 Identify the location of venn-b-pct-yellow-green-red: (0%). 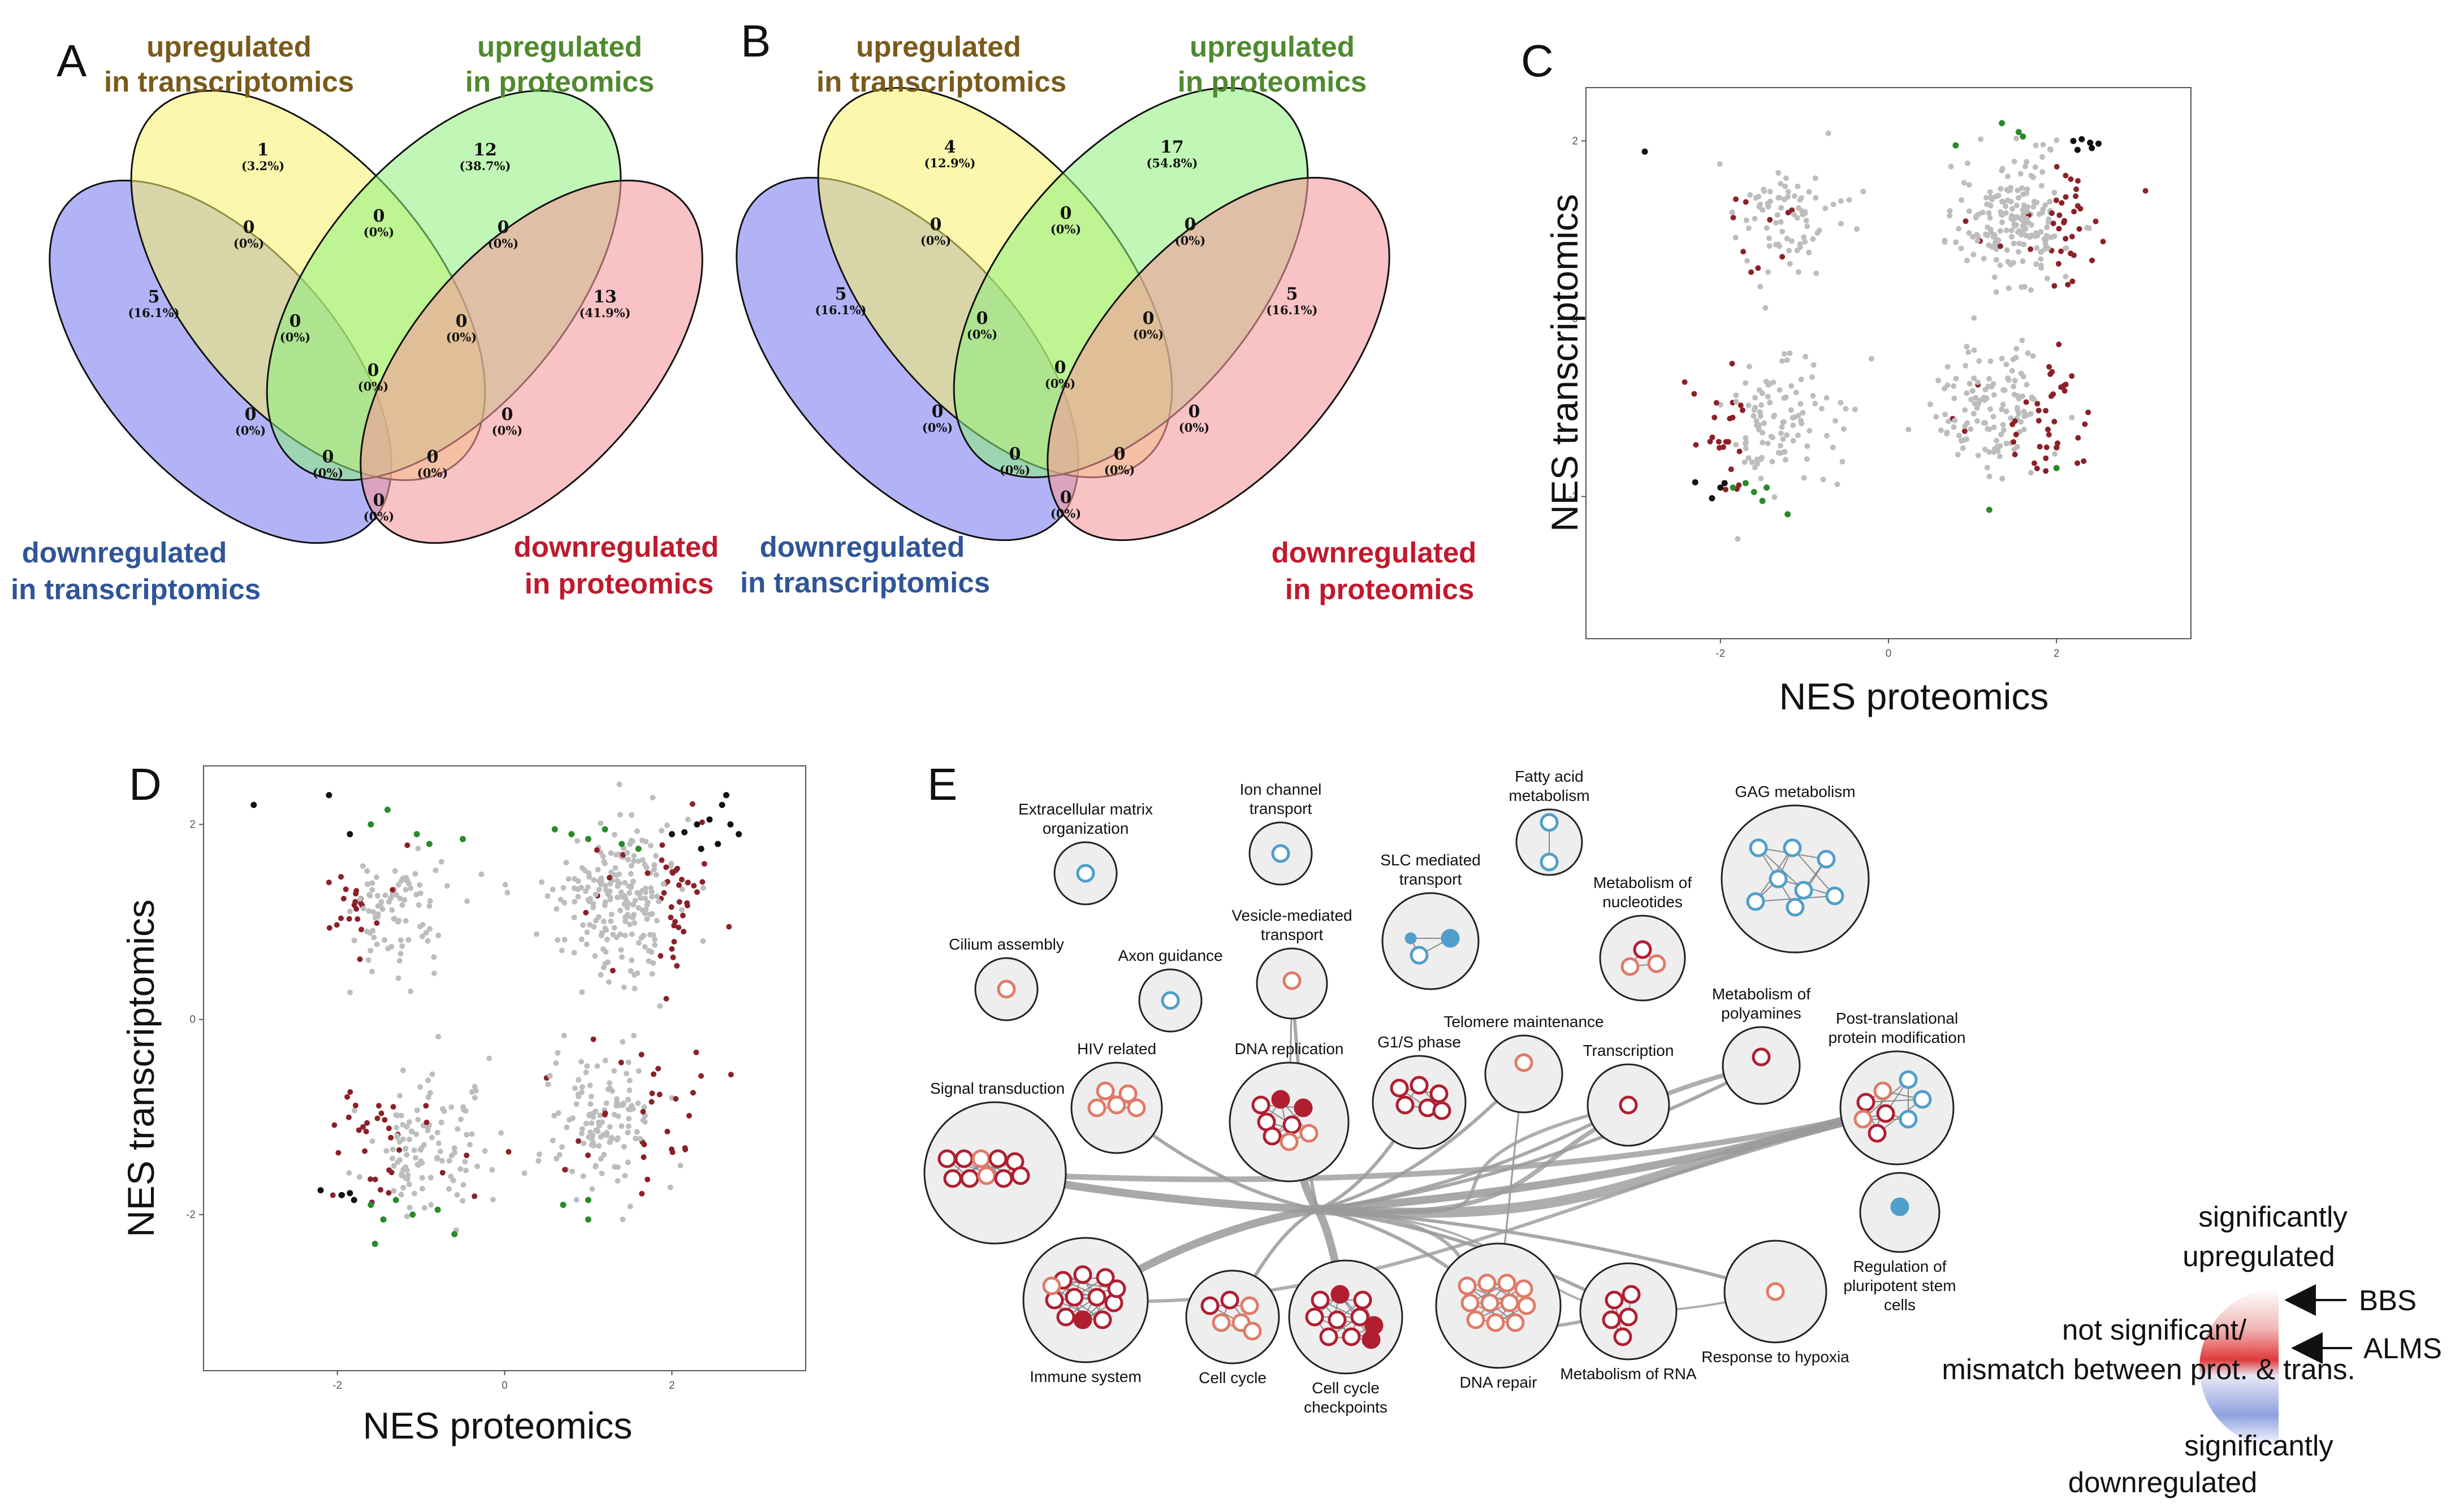
(1148, 334).